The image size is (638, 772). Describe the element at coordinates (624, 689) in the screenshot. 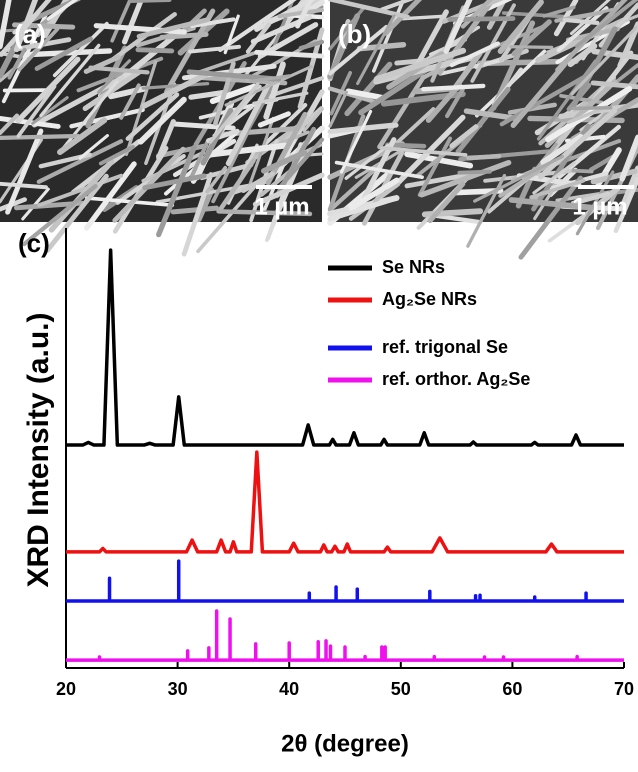

I see `x-tick-label: 70` at that location.